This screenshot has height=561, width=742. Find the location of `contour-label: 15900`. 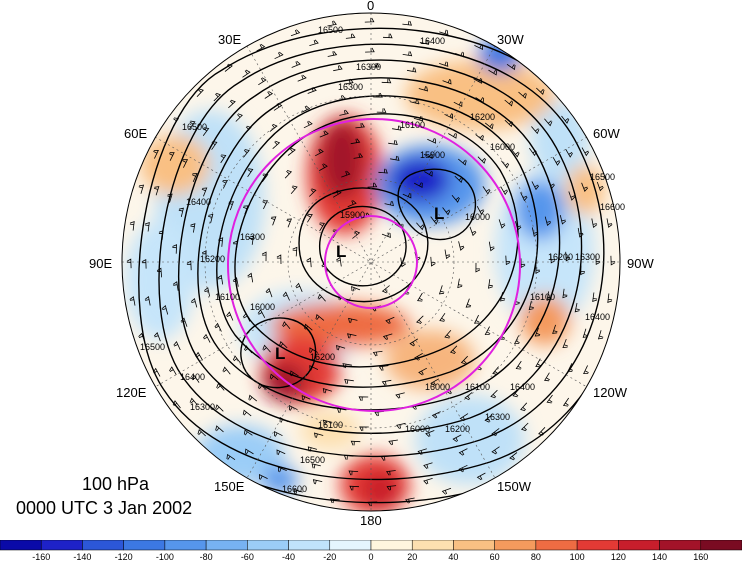

contour-label: 15900 is located at coordinates (352, 215).